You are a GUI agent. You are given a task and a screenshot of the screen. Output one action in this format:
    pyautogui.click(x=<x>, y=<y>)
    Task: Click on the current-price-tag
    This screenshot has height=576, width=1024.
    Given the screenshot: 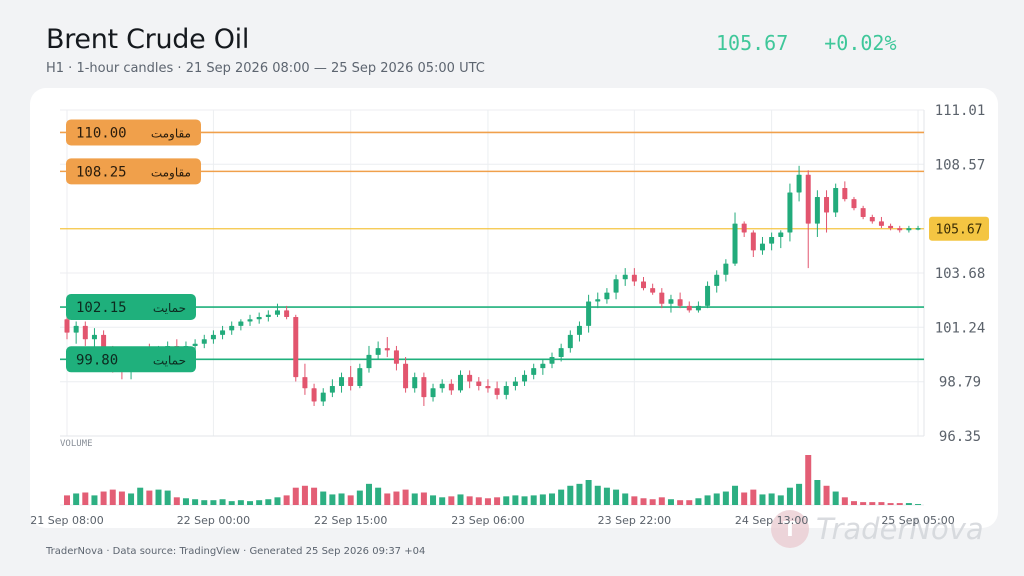 What is the action you would take?
    pyautogui.click(x=959, y=228)
    